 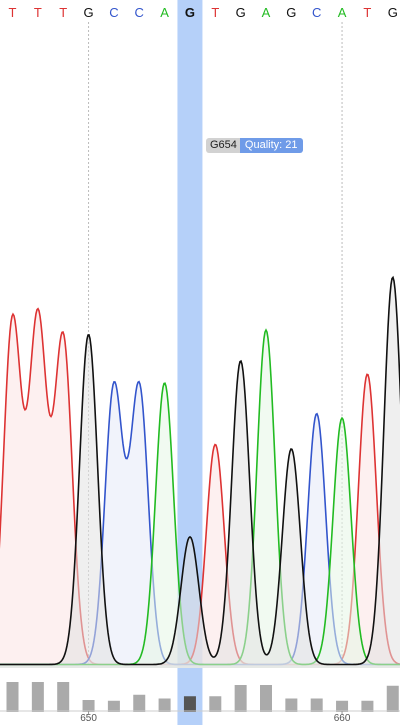 I want to click on tooltip-quality: Quality: 21, so click(x=271, y=145).